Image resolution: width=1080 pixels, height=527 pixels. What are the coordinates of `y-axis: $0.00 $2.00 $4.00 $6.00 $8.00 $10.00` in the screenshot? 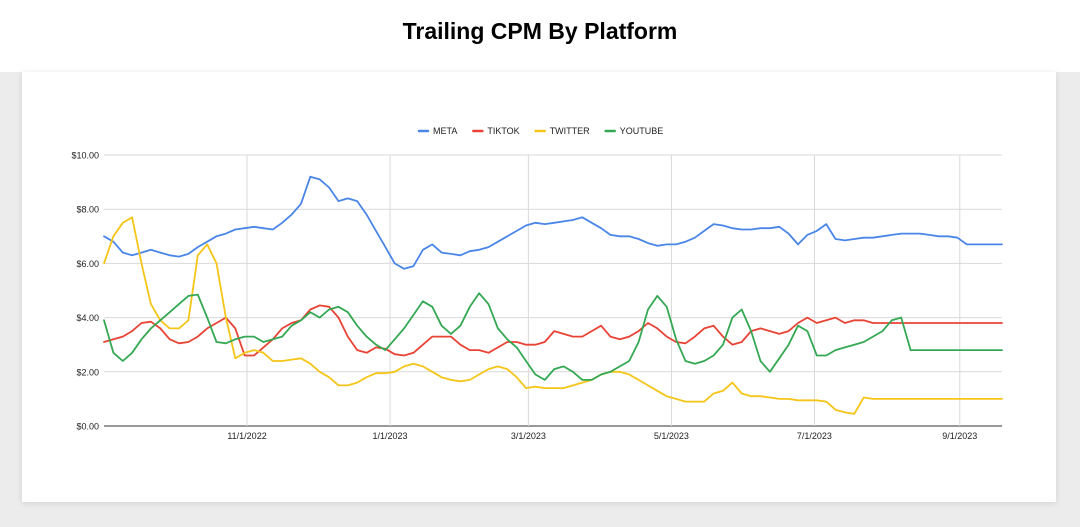 It's located at (85, 291).